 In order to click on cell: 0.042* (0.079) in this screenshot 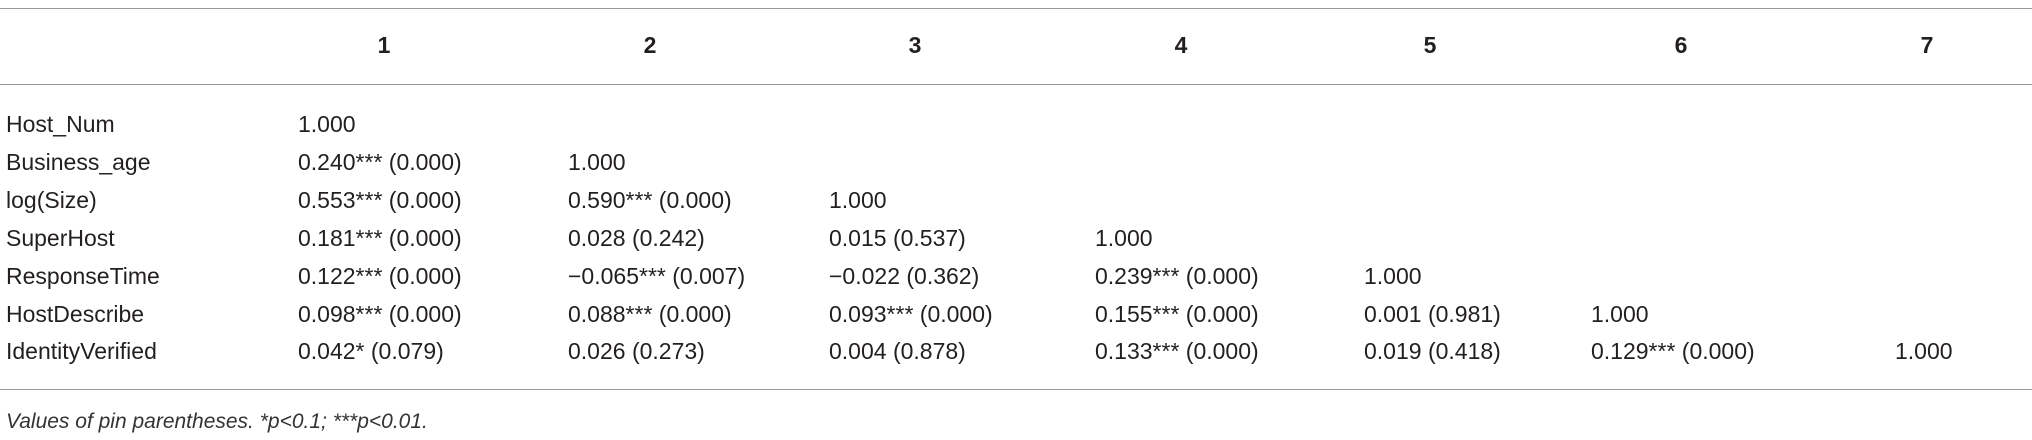, I will do `click(371, 351)`.